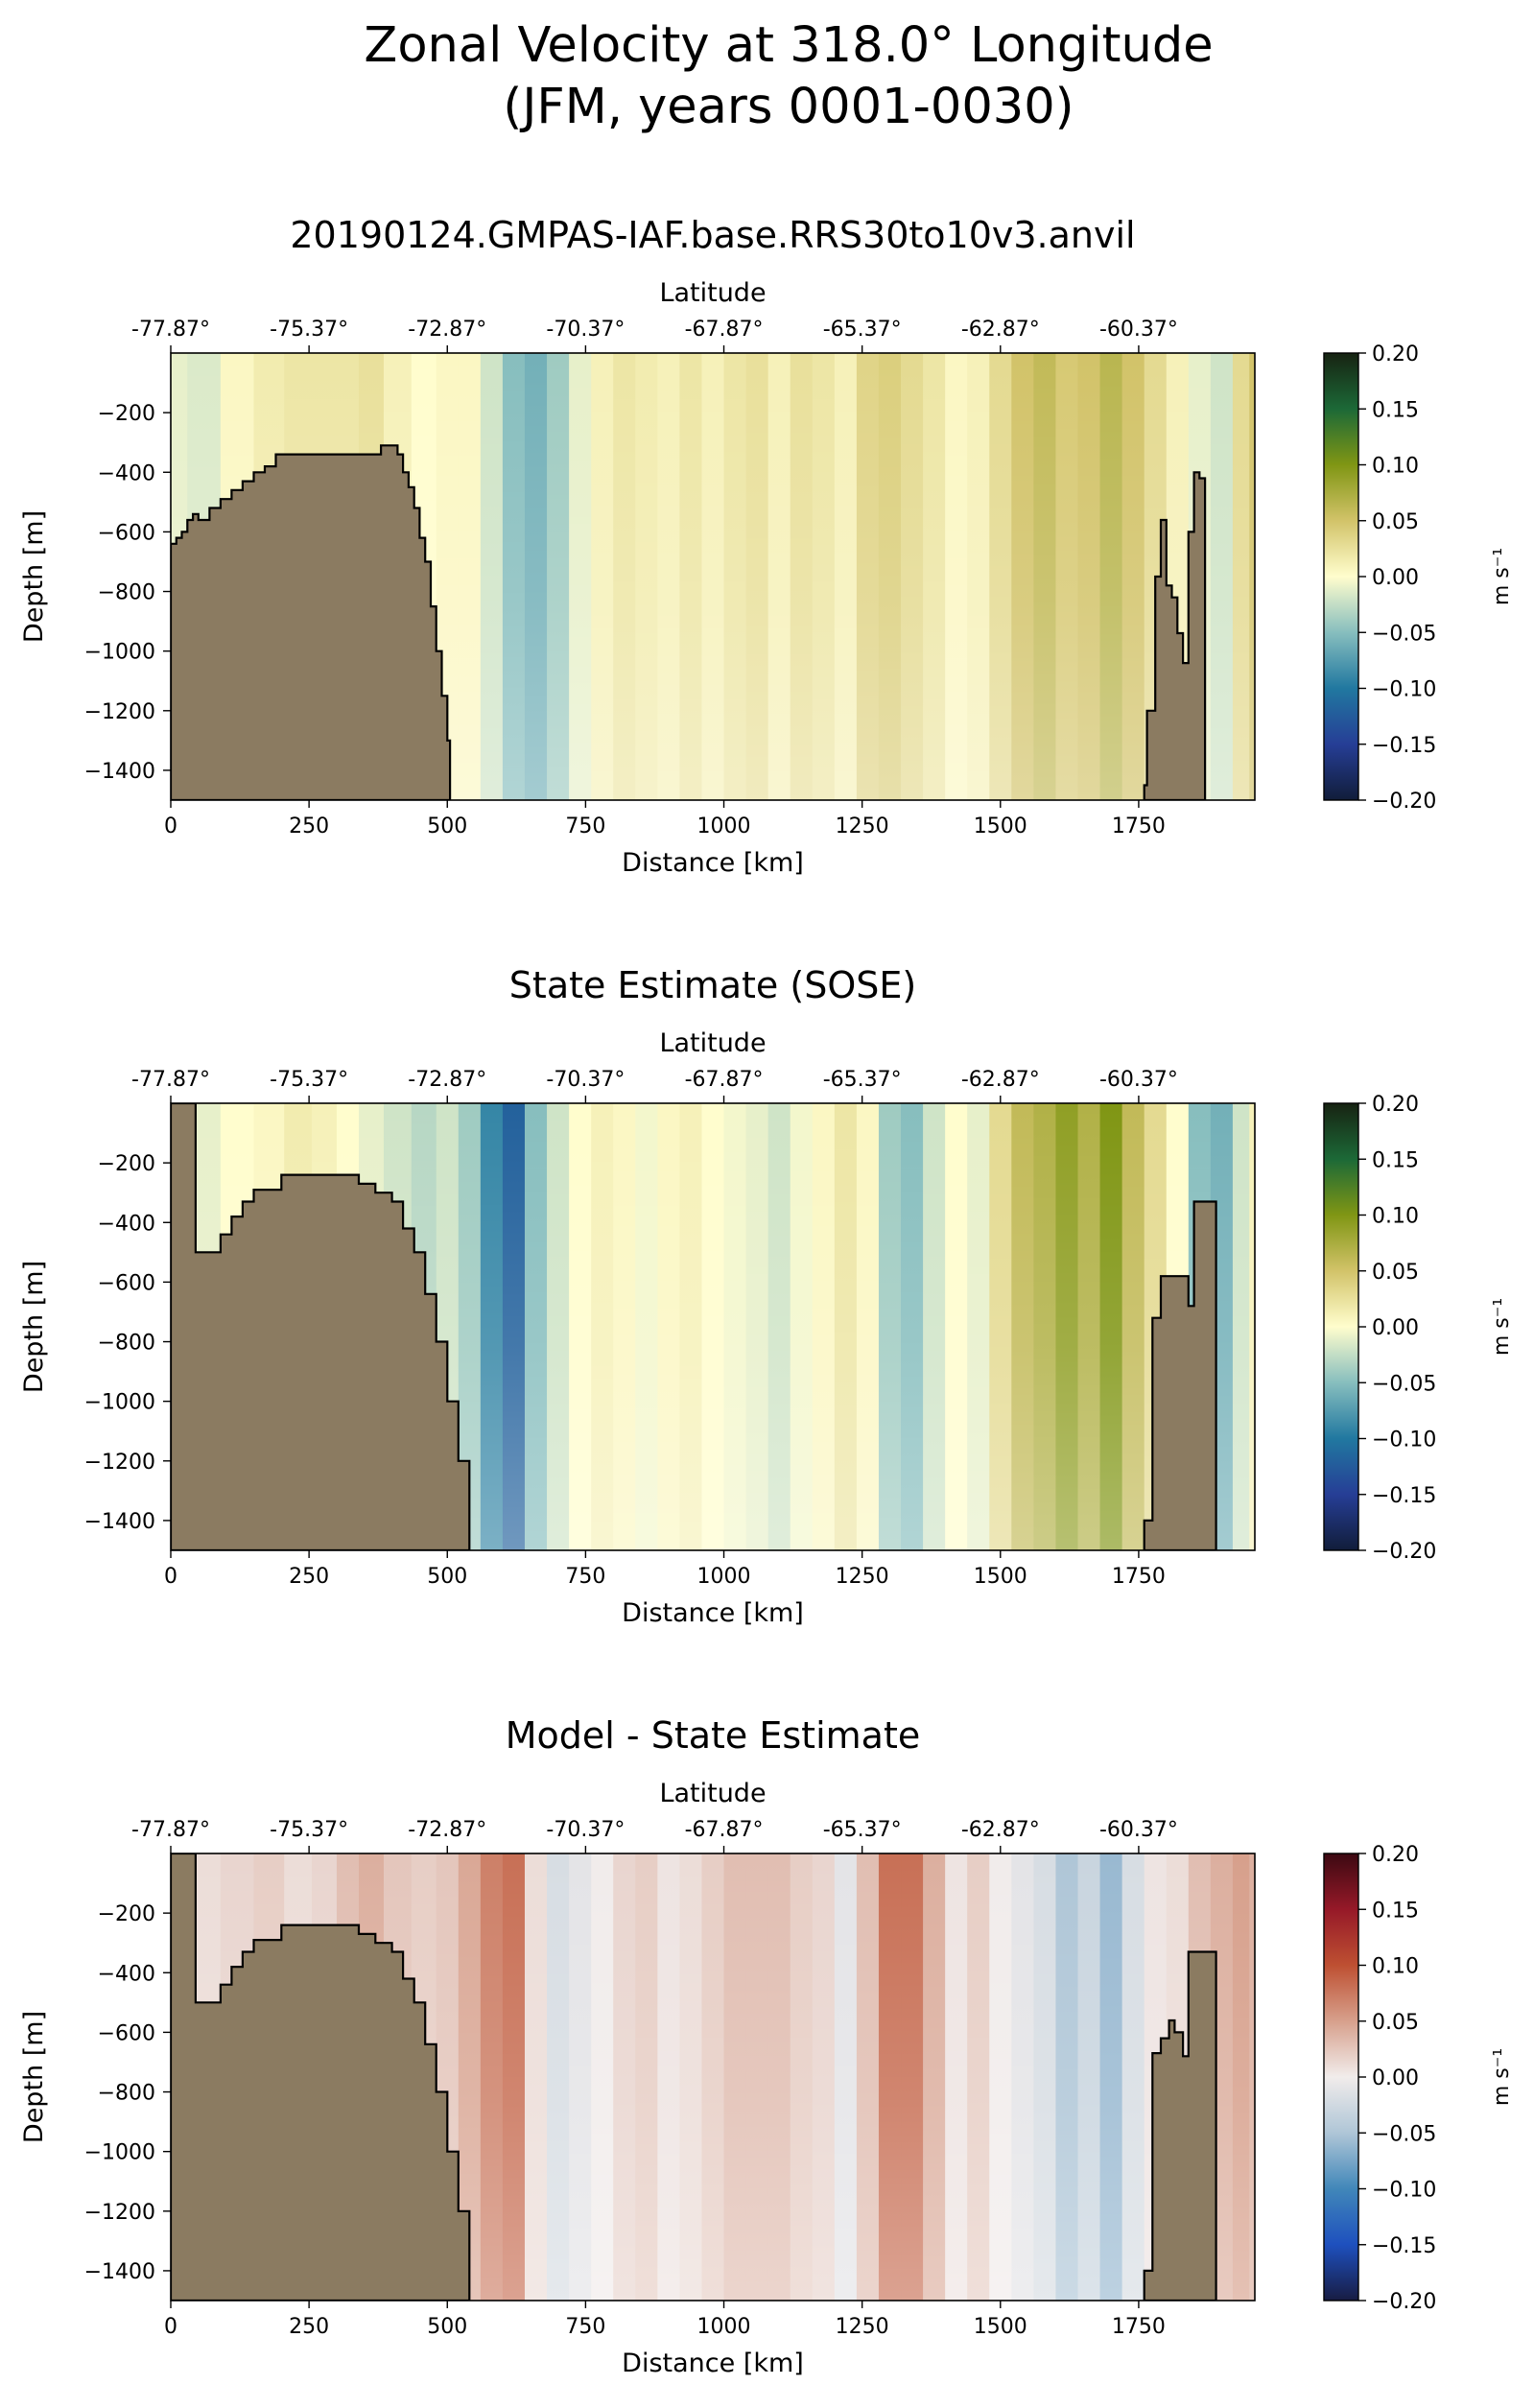  Describe the element at coordinates (713, 1735) in the screenshot. I see `panel-title: Model - State Estimate` at that location.